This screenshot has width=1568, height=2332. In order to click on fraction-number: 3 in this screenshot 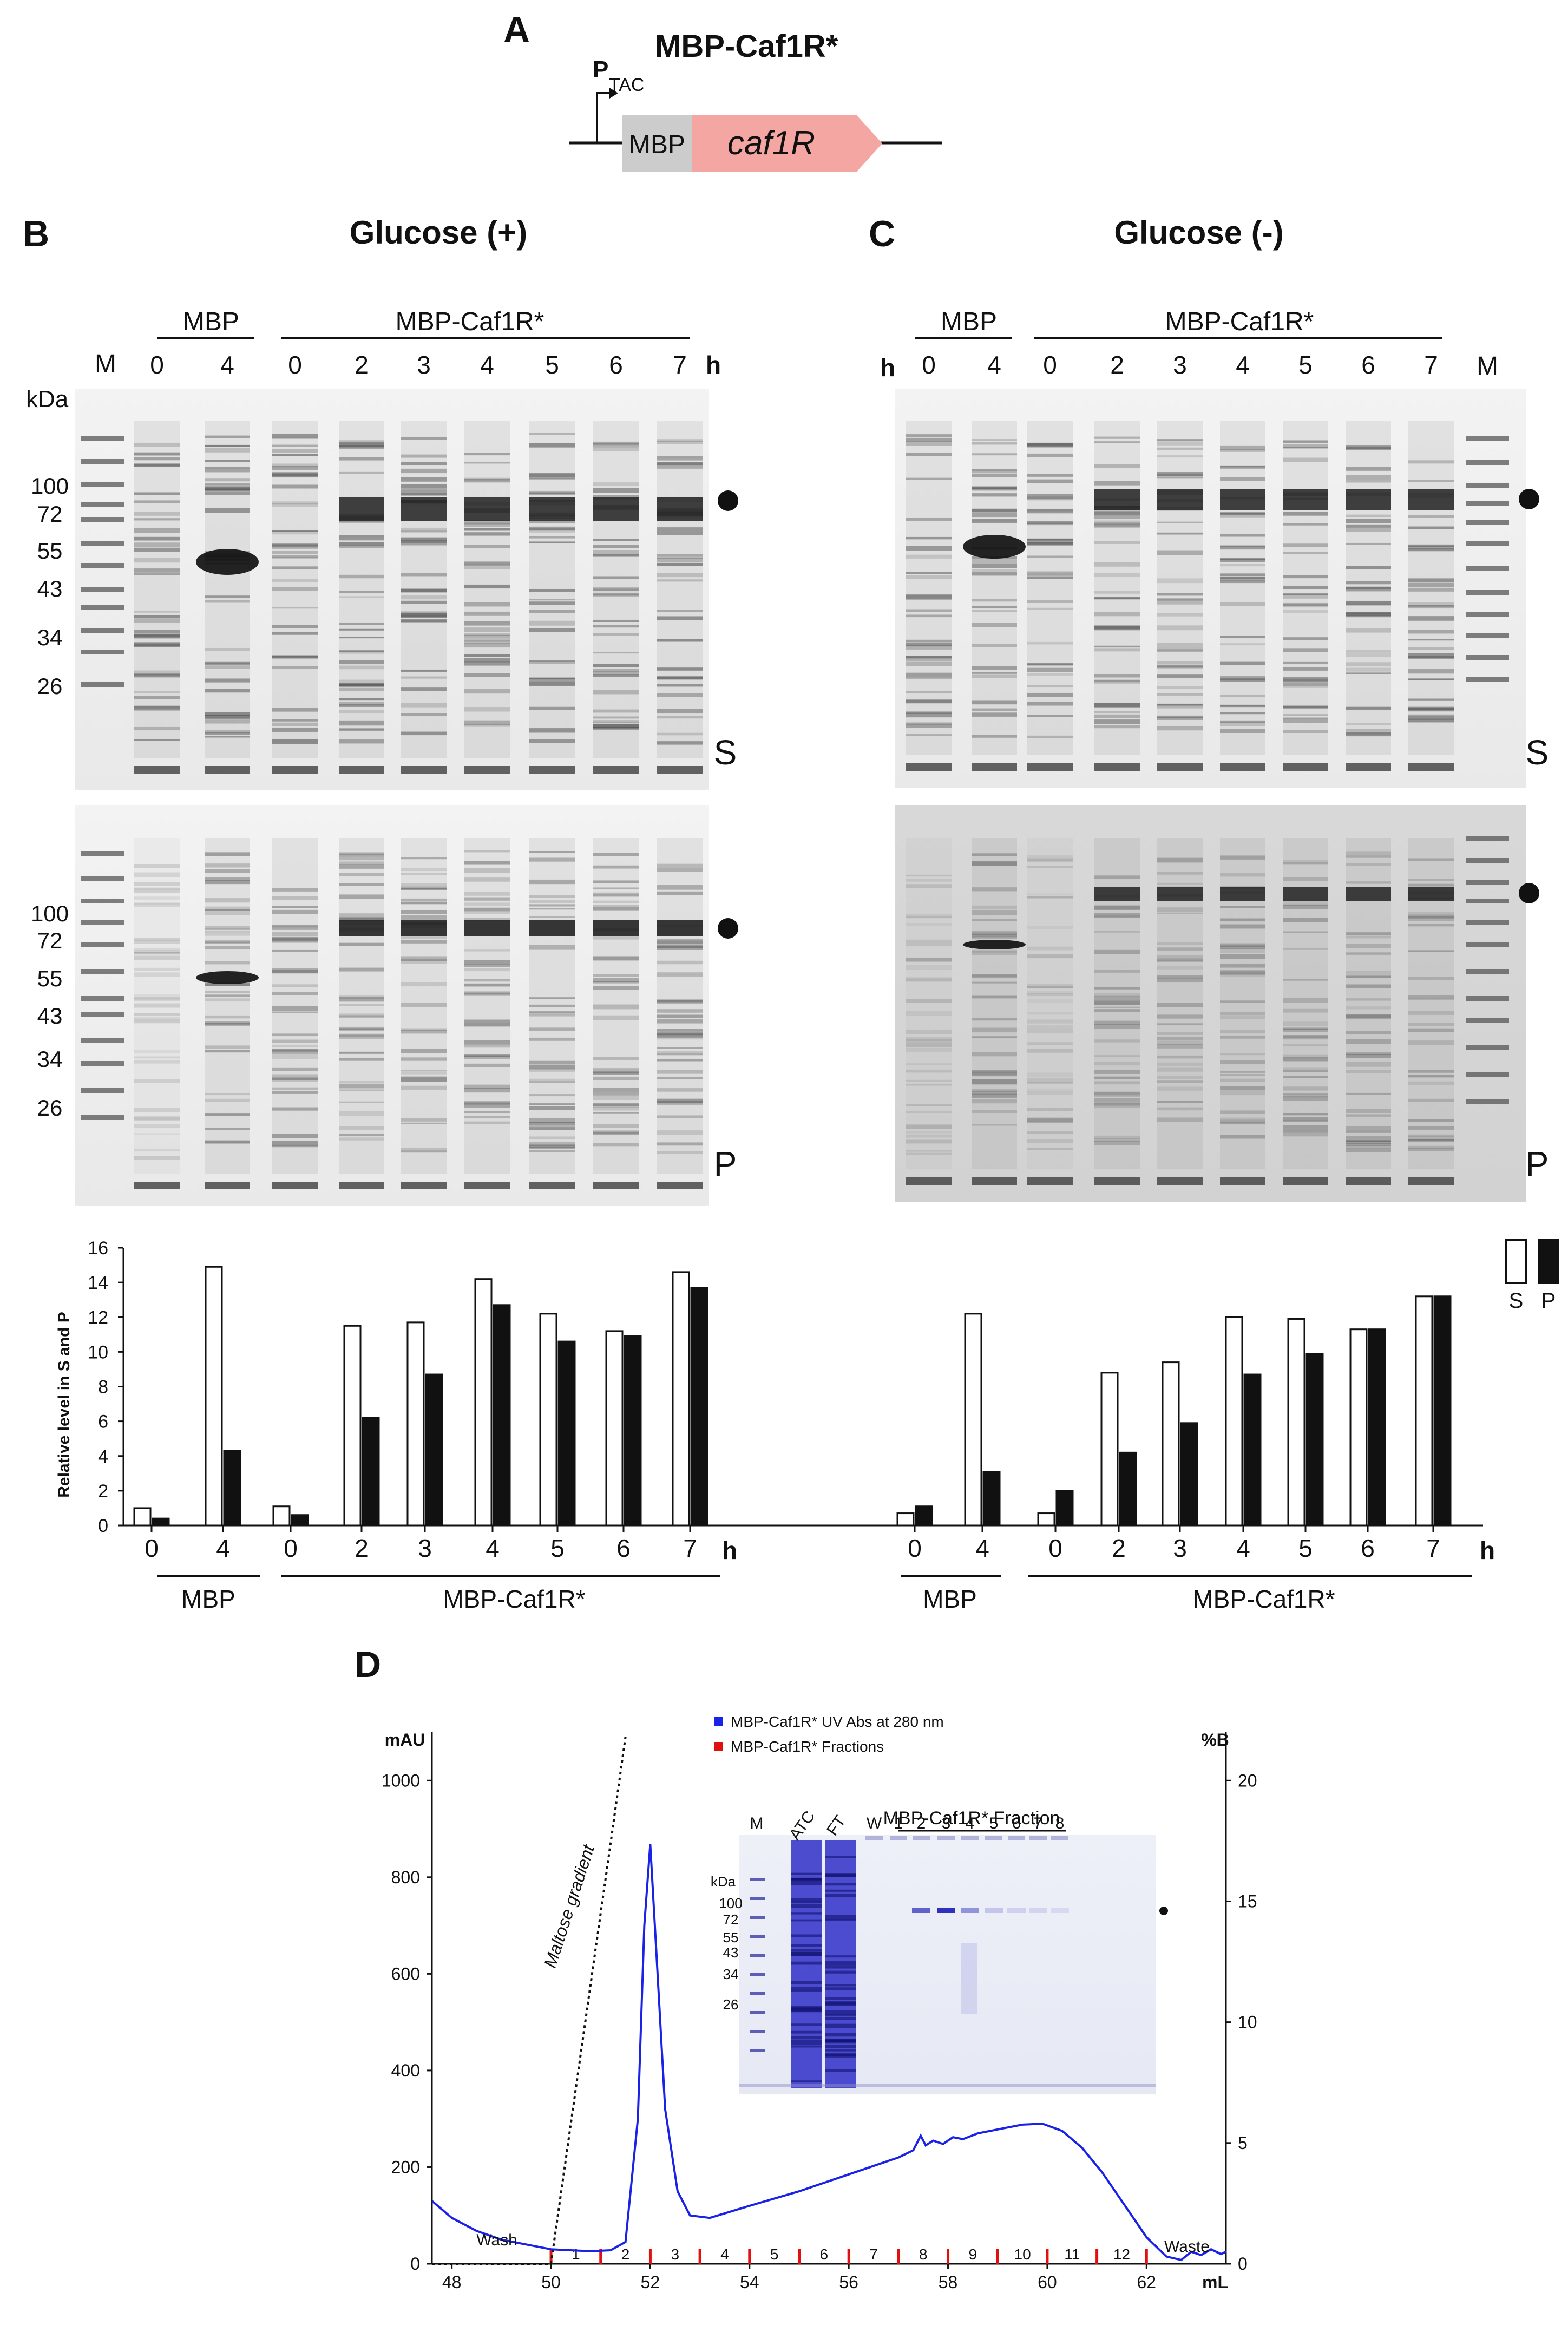, I will do `click(675, 2254)`.